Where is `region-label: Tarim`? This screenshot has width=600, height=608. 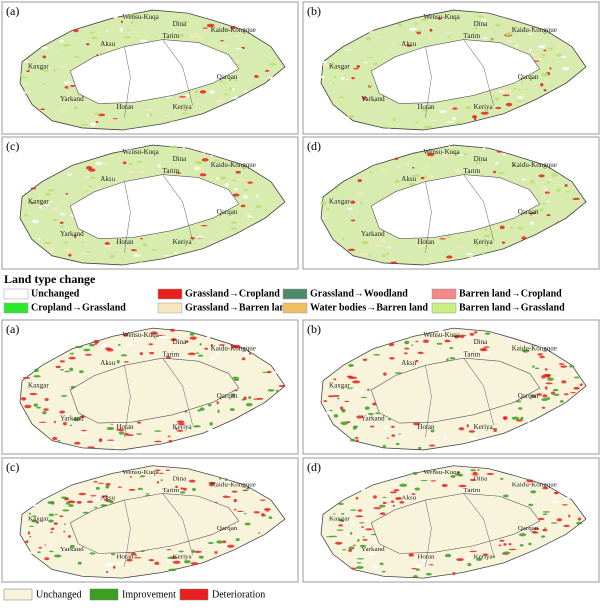
region-label: Tarim is located at coordinates (472, 355).